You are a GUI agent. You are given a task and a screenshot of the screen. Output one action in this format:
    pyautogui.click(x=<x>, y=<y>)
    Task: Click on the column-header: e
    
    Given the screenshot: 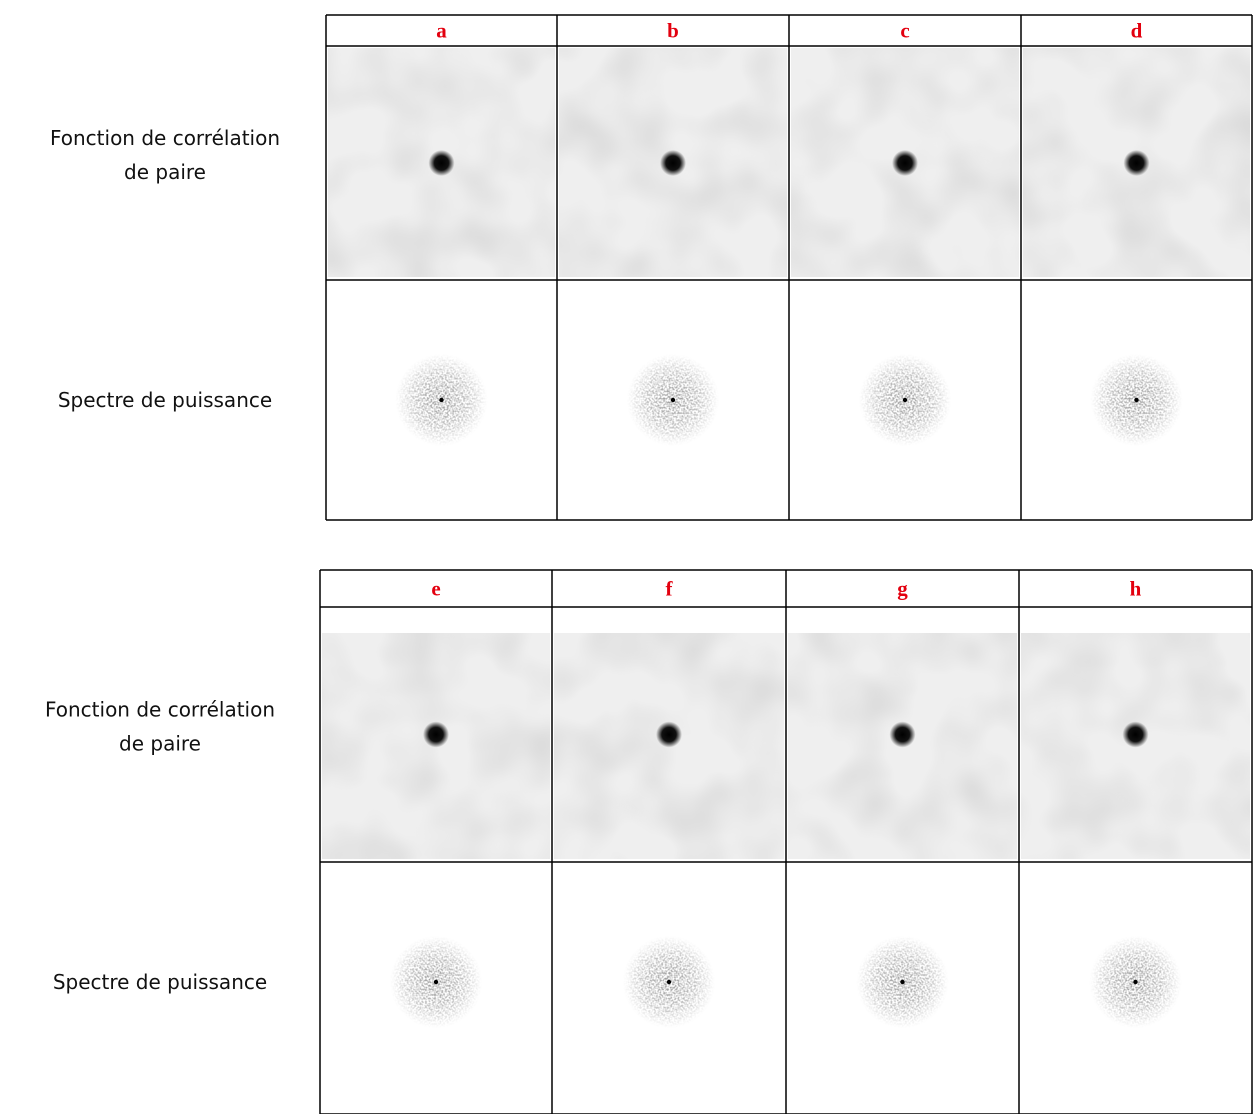 What is the action you would take?
    pyautogui.click(x=435, y=589)
    